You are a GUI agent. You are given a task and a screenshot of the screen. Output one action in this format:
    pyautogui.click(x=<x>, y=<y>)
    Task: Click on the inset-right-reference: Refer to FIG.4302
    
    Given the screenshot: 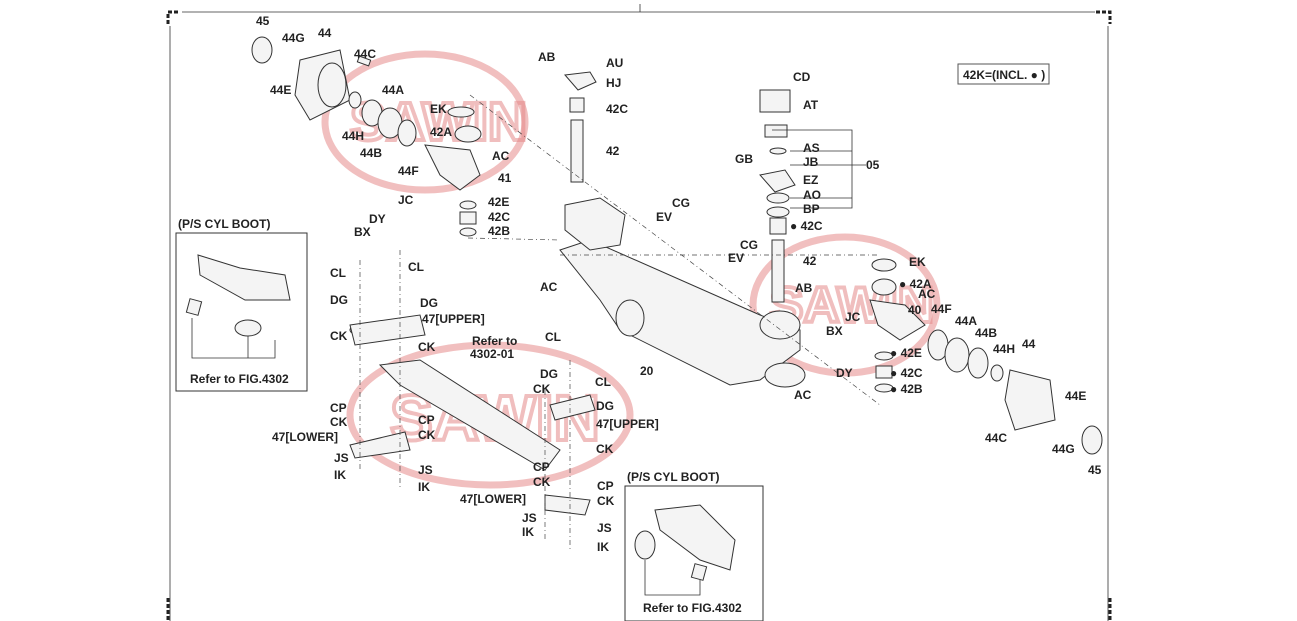 What is the action you would take?
    pyautogui.click(x=692, y=608)
    